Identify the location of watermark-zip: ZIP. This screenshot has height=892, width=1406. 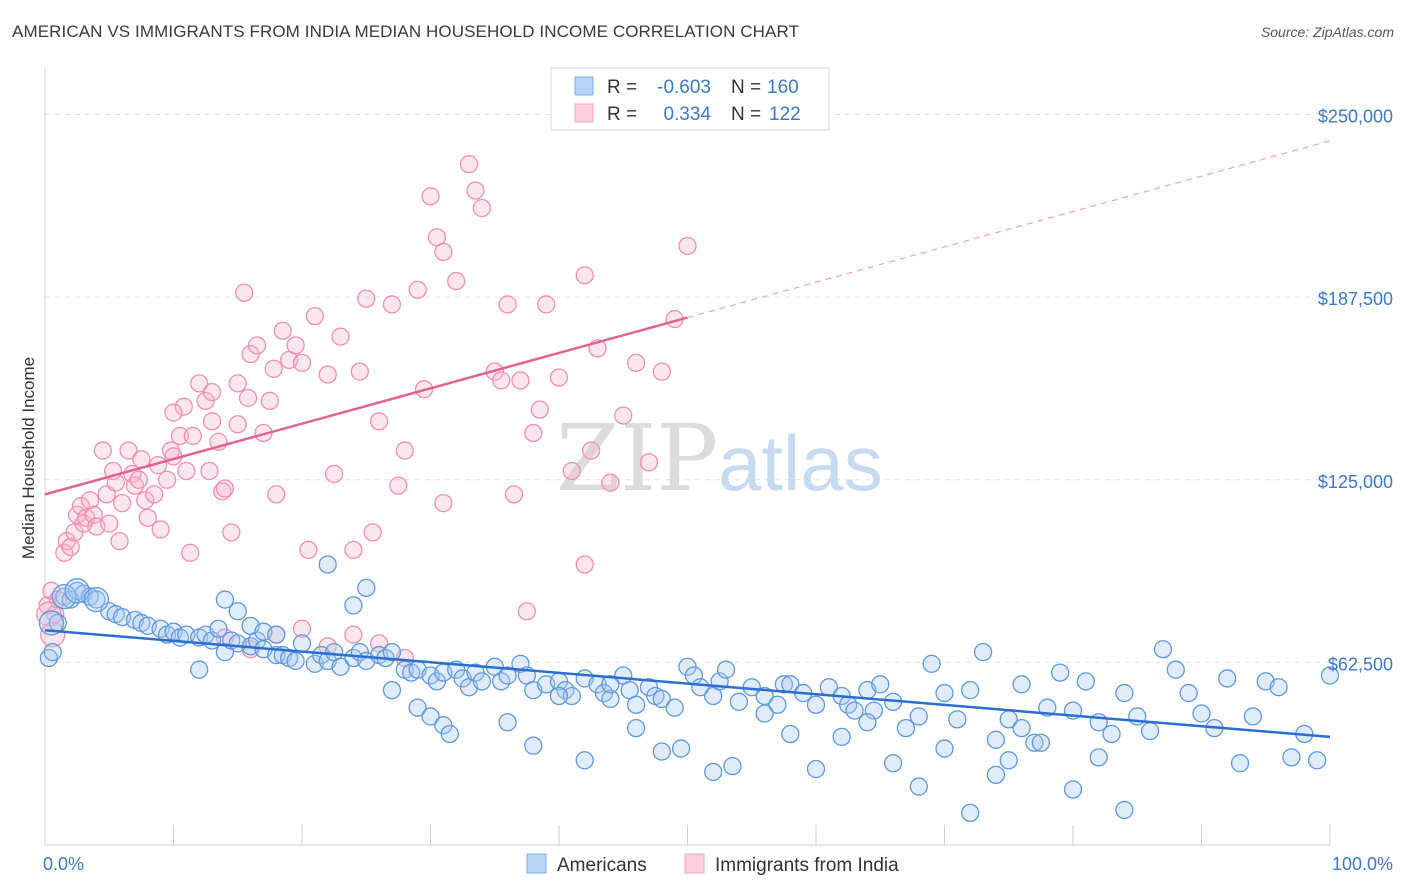
(637, 458).